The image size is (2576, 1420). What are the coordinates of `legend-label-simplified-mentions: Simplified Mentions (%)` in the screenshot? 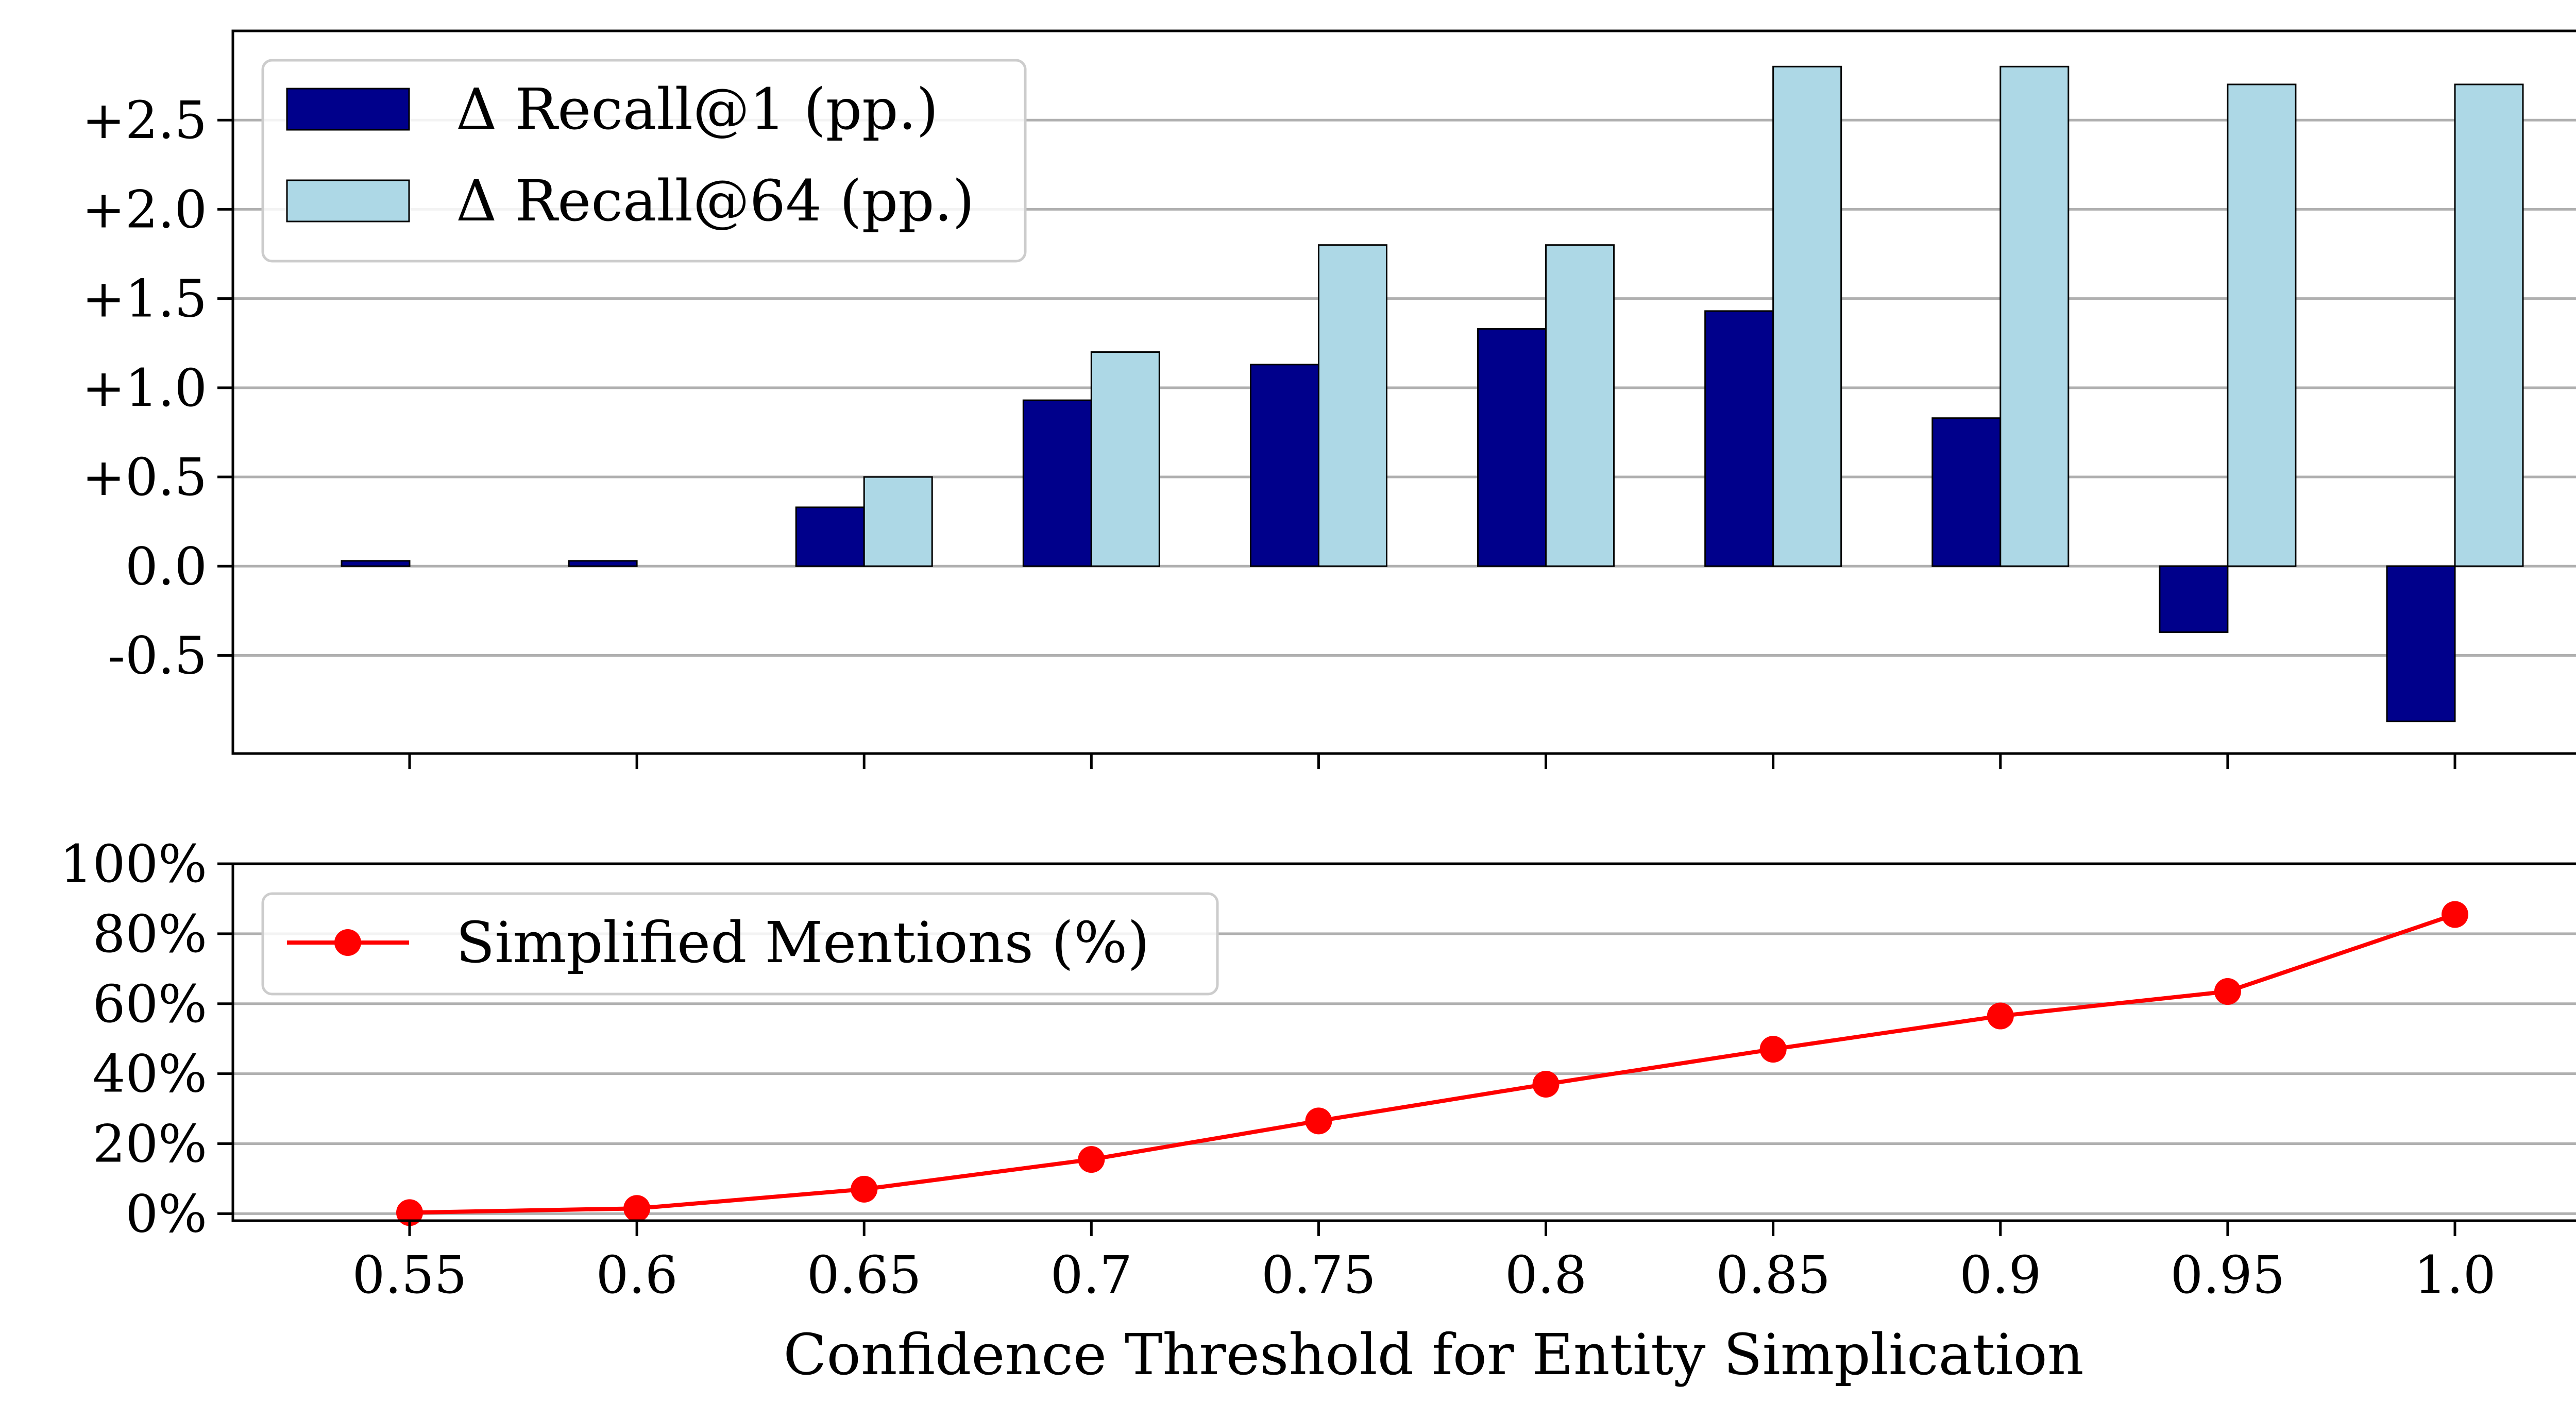 It's located at (802, 943).